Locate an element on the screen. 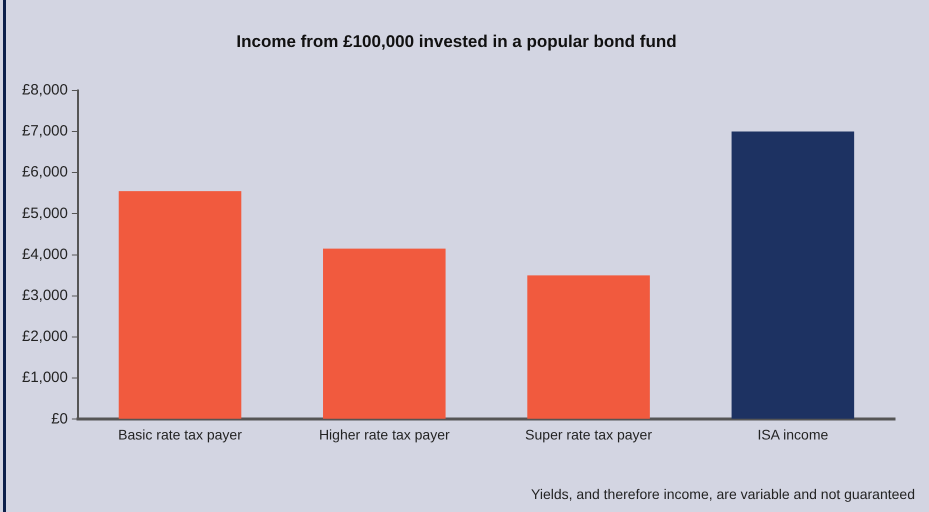 Image resolution: width=929 pixels, height=512 pixels. chart-title: Income from £100,000 invested in a popular bond fund is located at coordinates (456, 41).